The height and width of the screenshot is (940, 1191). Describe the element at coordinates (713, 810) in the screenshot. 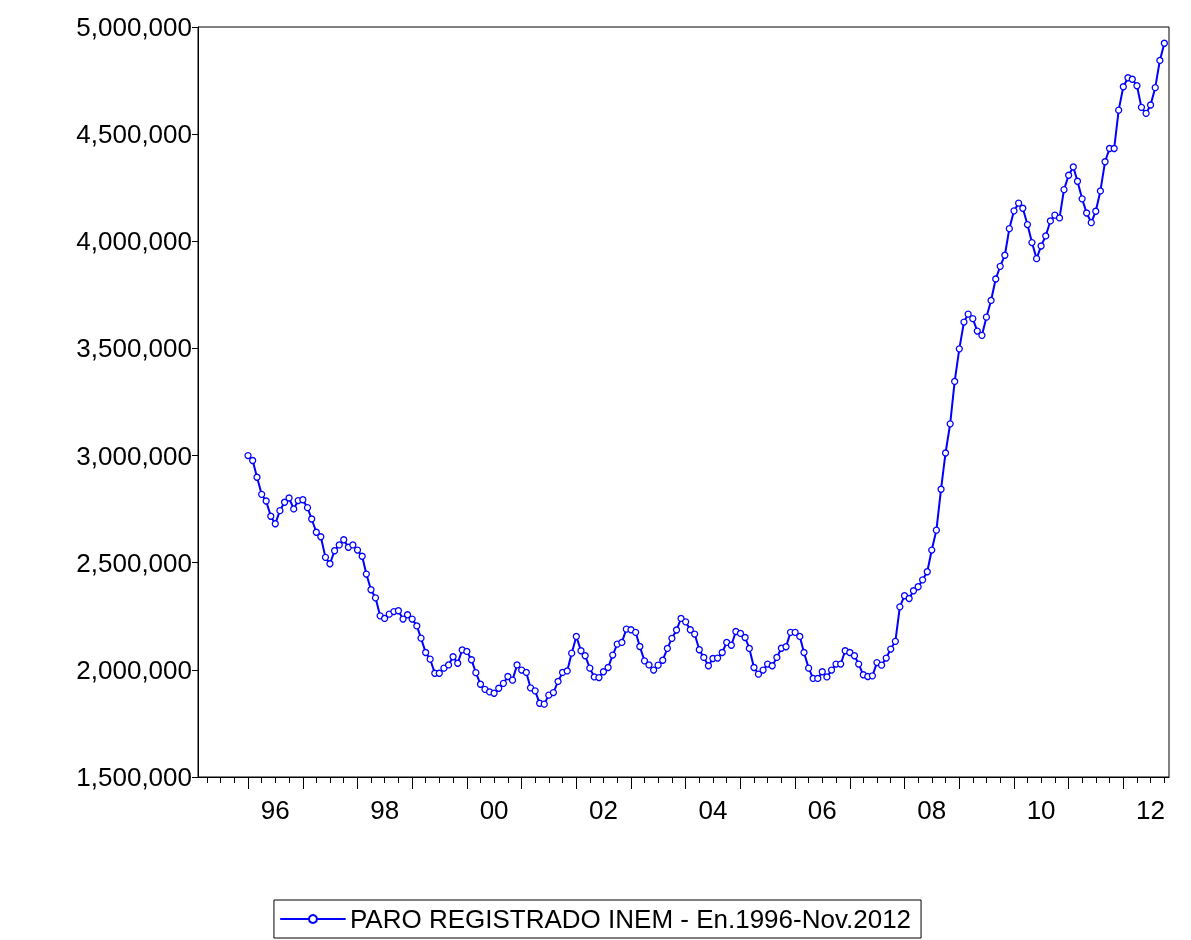

I see `x-tick-label: 04` at that location.